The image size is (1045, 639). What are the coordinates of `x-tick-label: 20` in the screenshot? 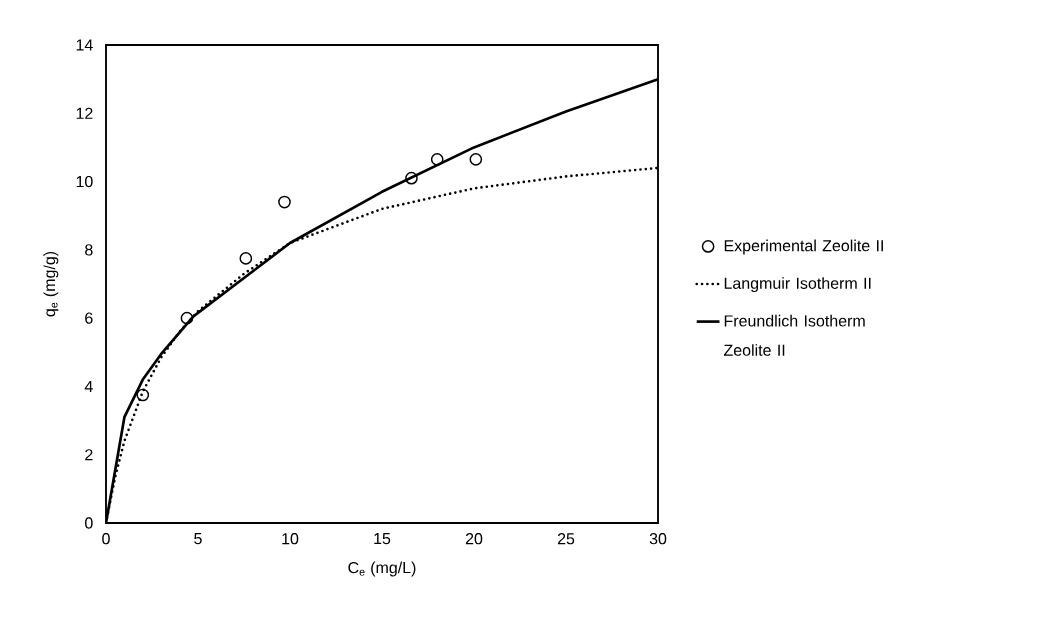 It's located at (474, 539).